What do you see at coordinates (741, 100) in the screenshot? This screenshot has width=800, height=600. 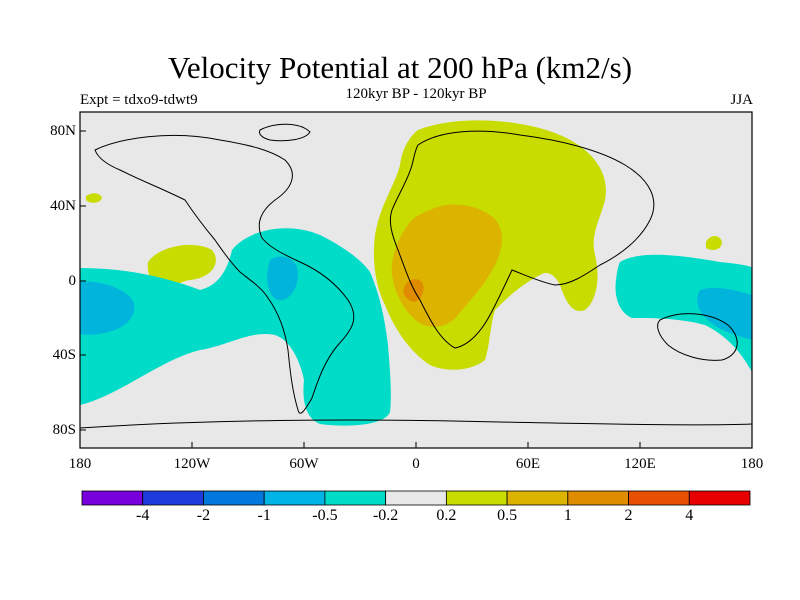 I see `season-label: JJA` at bounding box center [741, 100].